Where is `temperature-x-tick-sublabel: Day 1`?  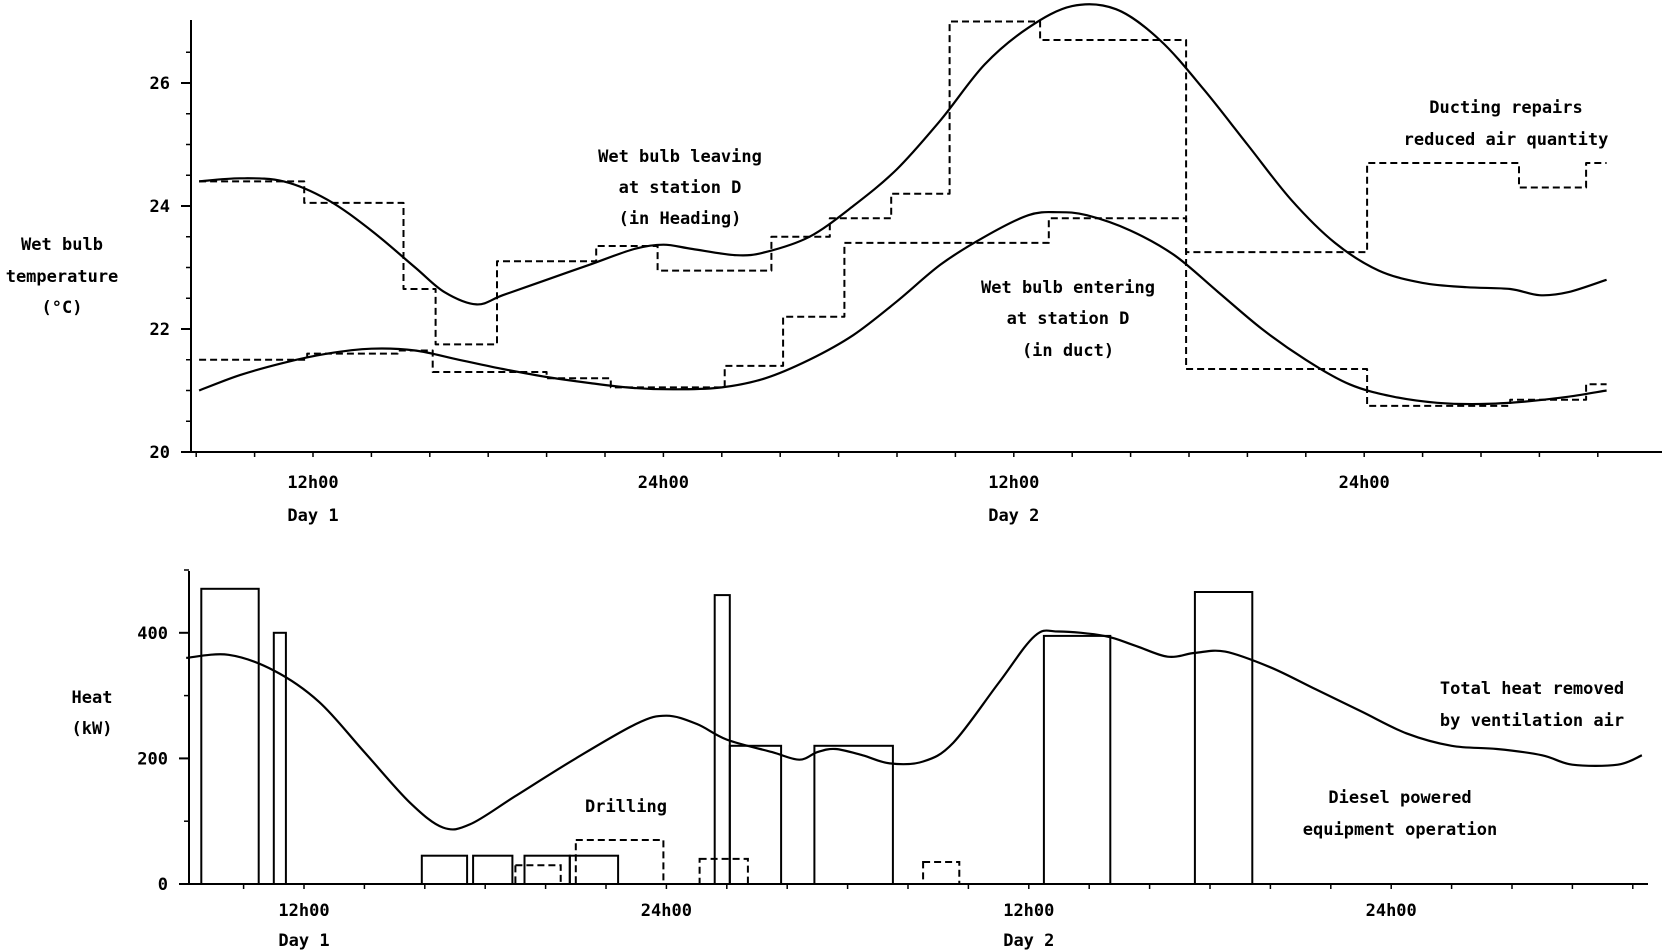
temperature-x-tick-sublabel: Day 1 is located at coordinates (312, 516).